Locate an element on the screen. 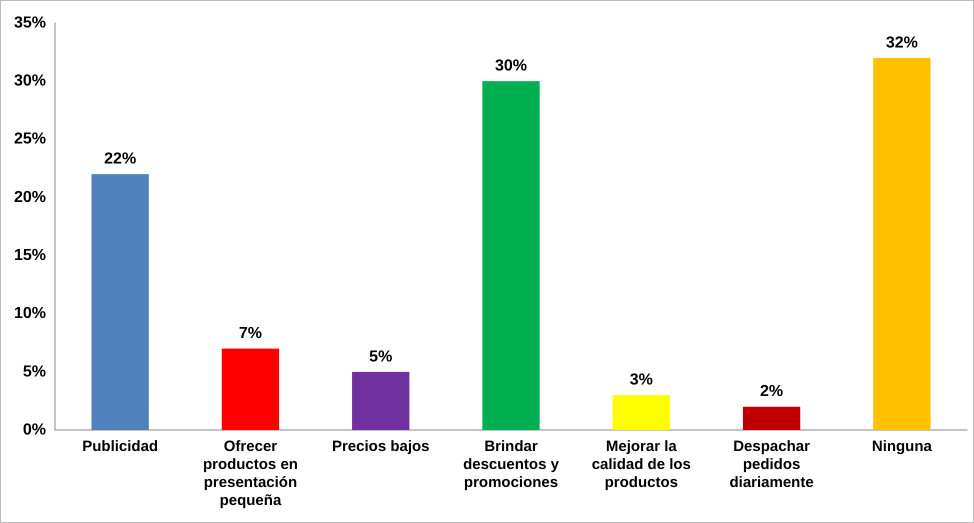 The image size is (974, 523). data-label: 22% is located at coordinates (120, 159).